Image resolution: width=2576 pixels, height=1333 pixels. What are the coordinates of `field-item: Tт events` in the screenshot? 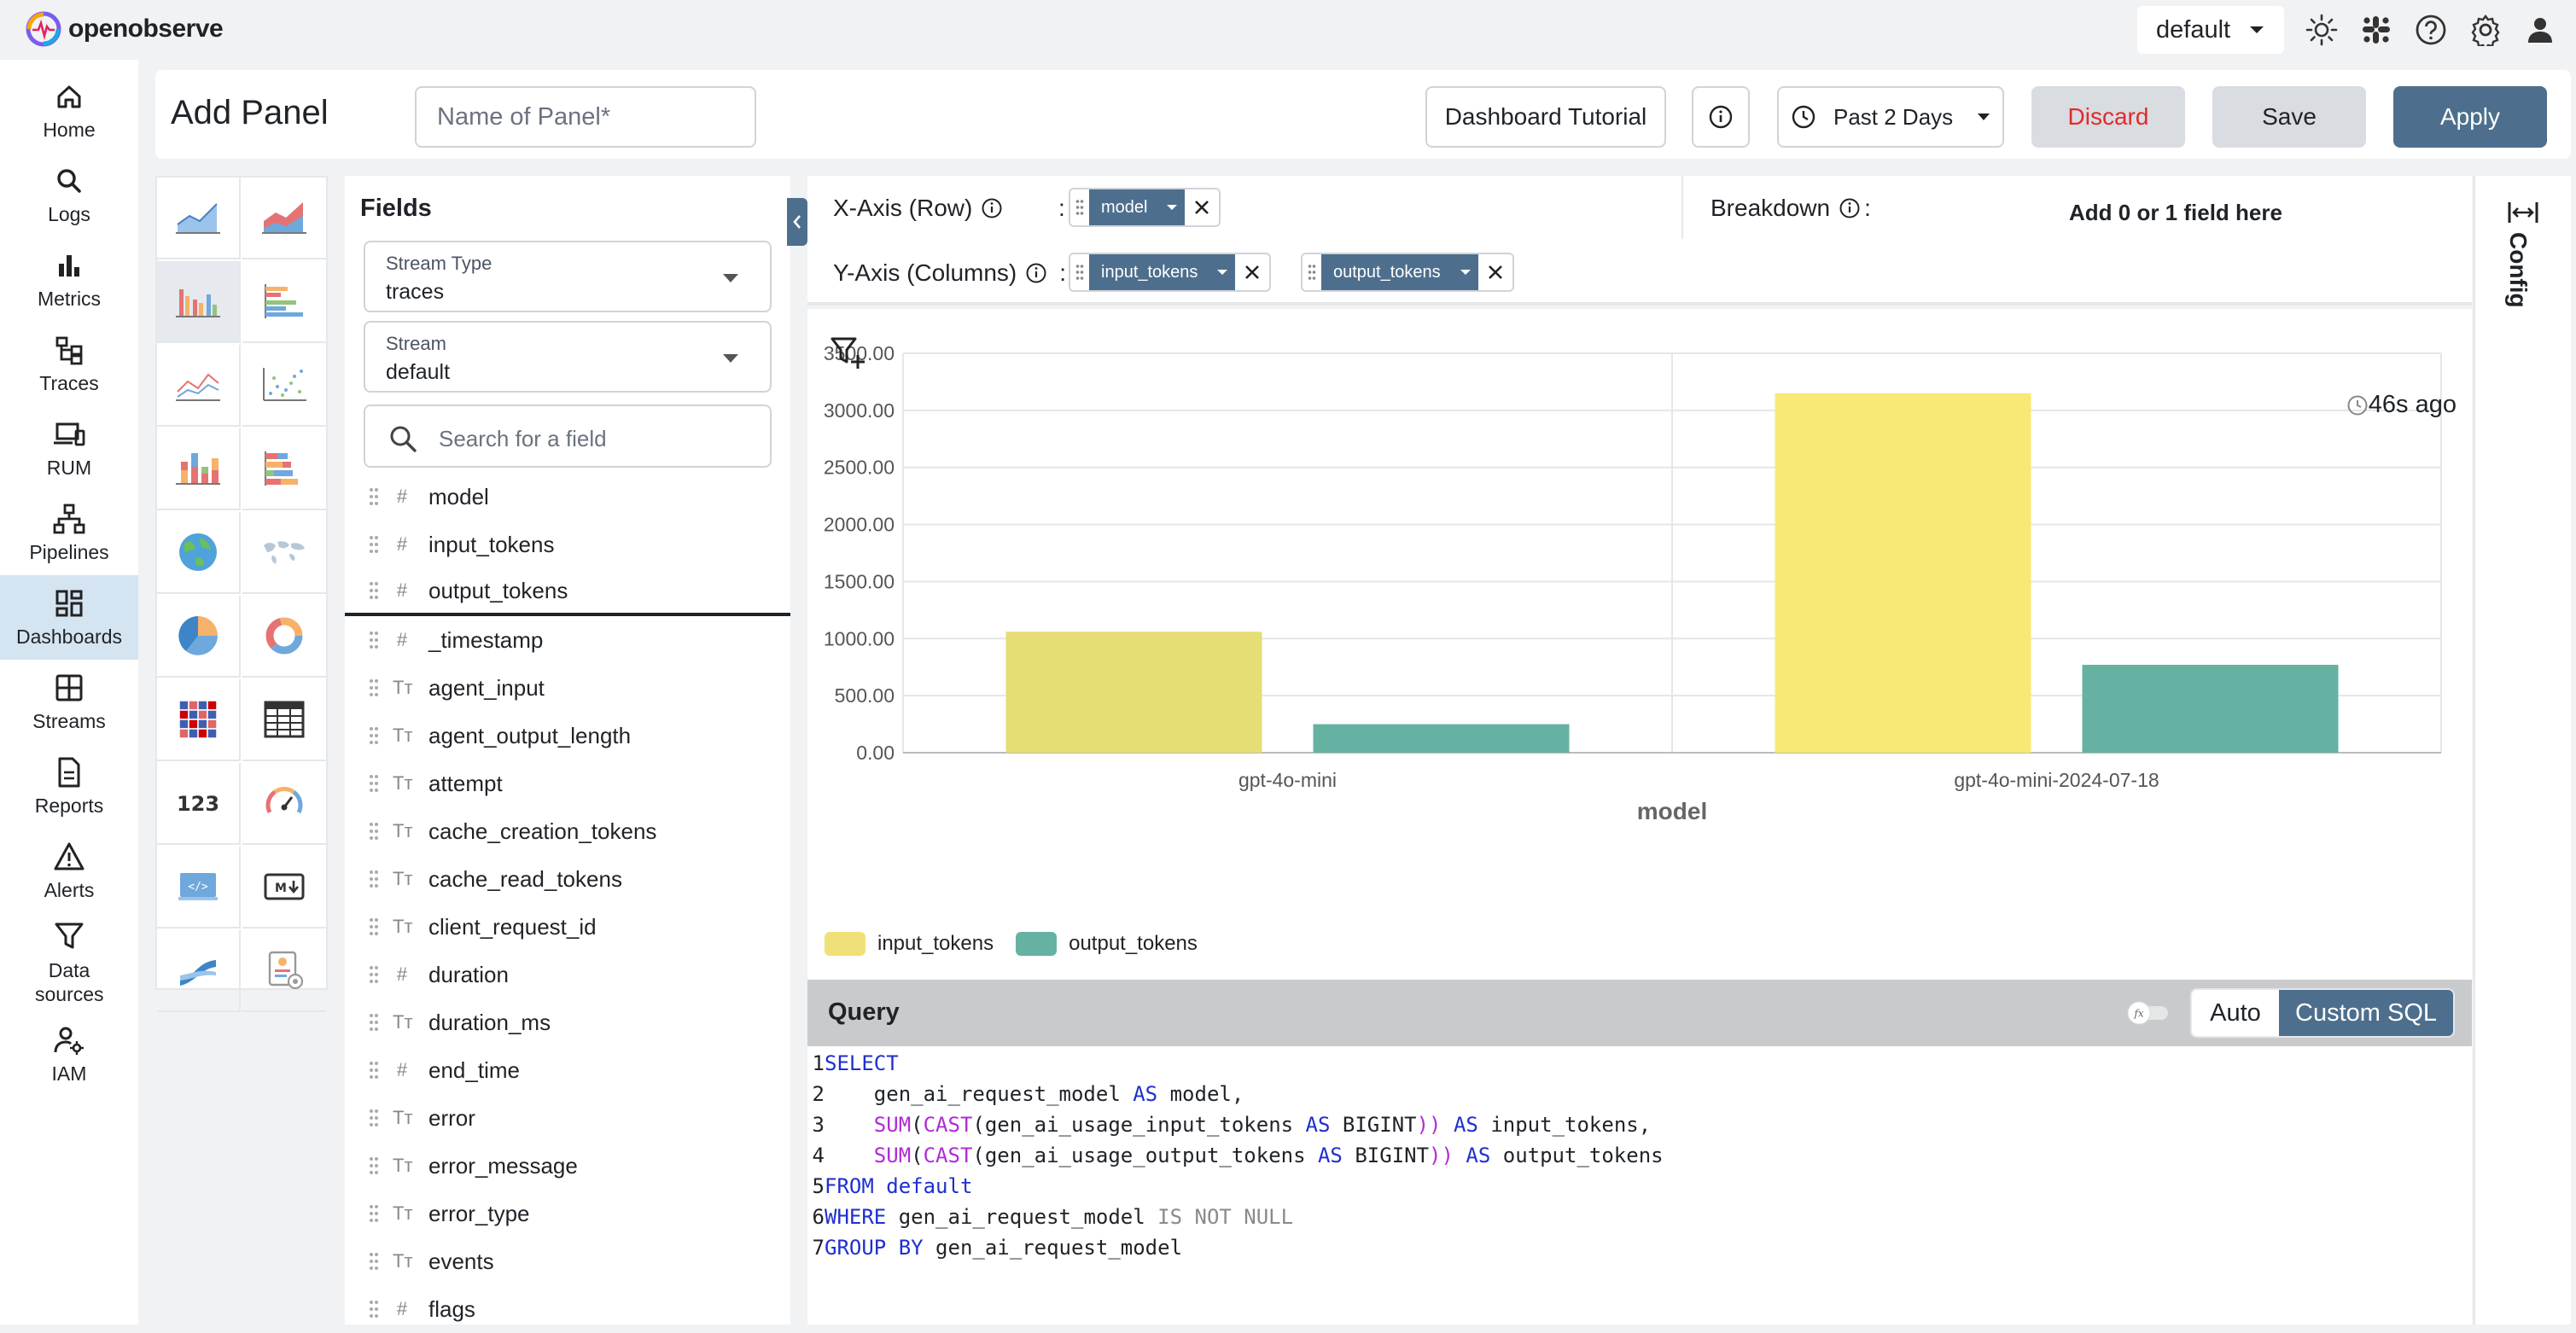 It's located at (567, 1261).